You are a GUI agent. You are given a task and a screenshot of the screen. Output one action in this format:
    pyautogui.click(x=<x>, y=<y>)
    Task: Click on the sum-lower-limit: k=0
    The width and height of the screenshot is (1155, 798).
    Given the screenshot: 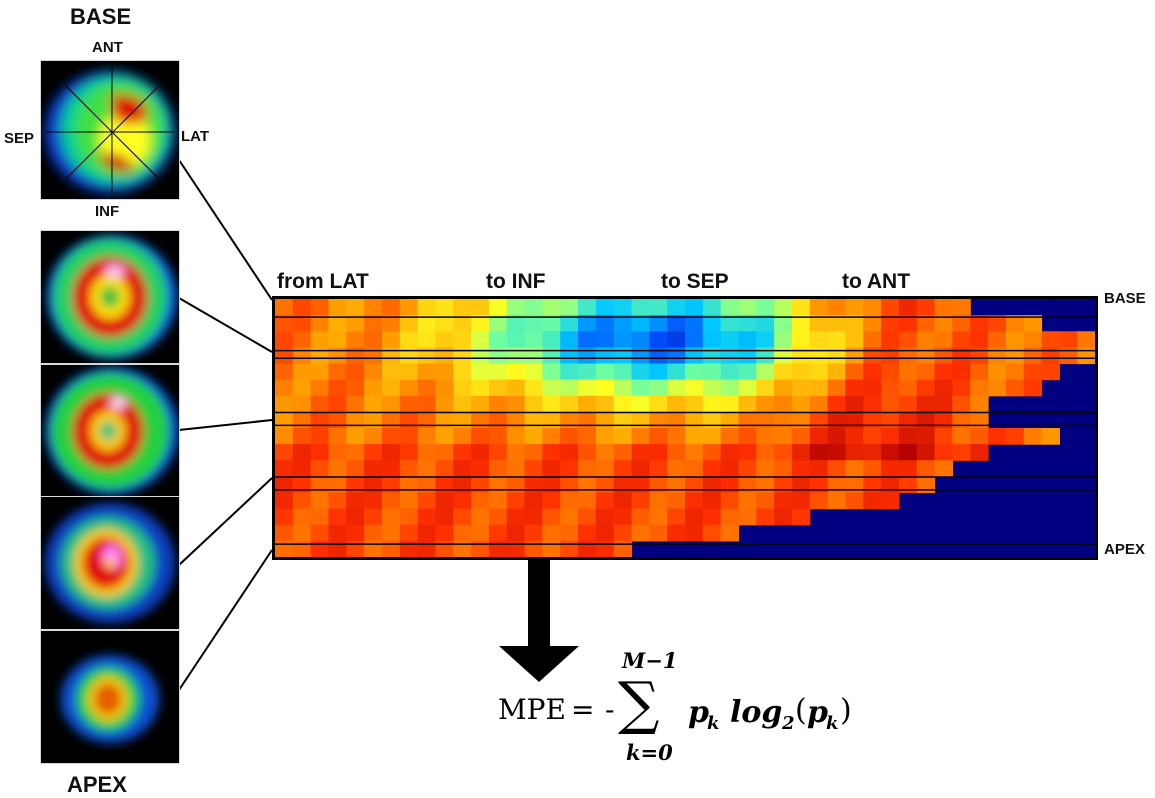 What is the action you would take?
    pyautogui.click(x=649, y=752)
    